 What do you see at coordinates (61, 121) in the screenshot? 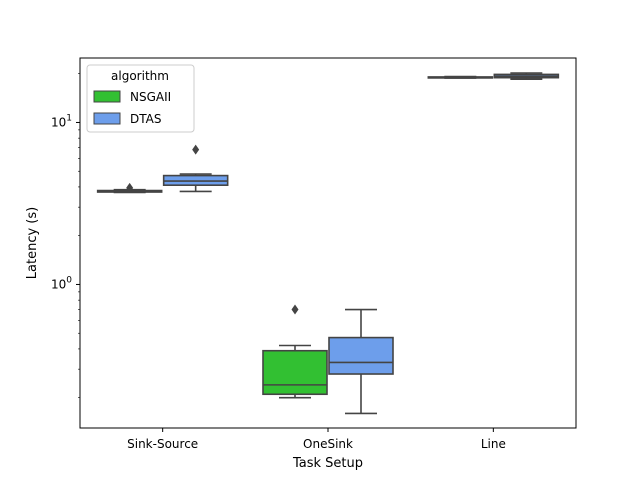
I see `y-tick-label: 10¹` at bounding box center [61, 121].